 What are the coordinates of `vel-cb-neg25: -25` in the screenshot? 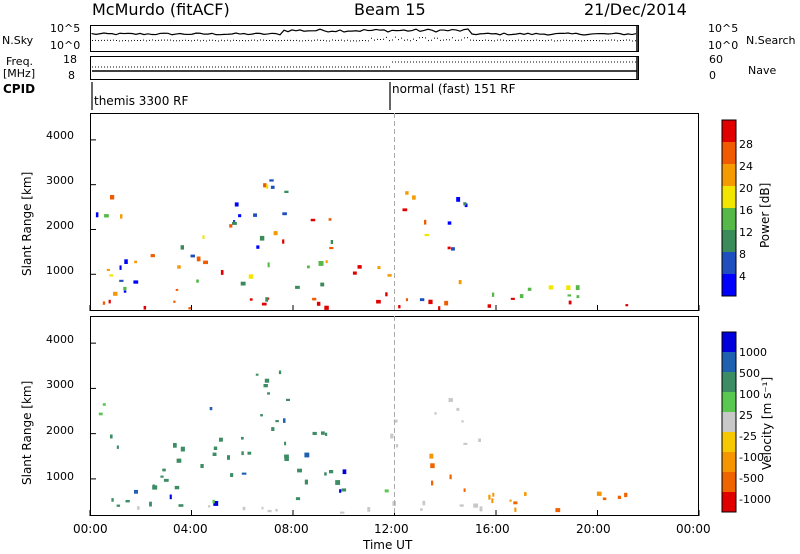 It's located at (748, 436).